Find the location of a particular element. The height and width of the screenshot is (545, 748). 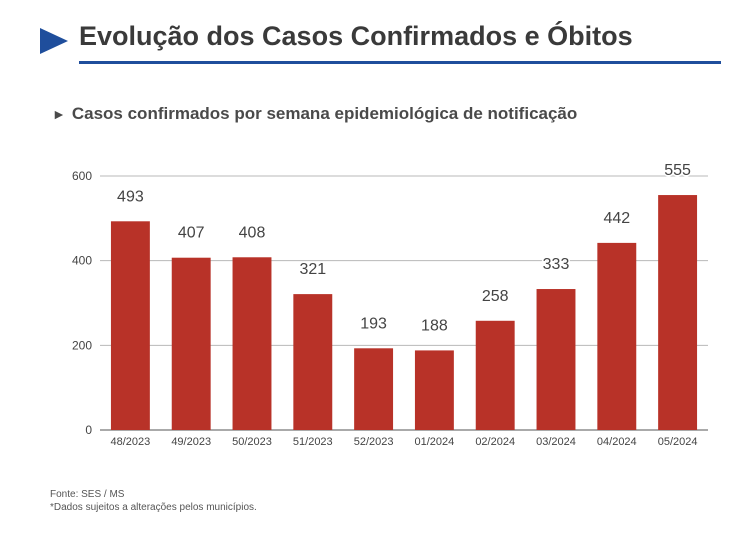

data-label: 408 is located at coordinates (252, 232).